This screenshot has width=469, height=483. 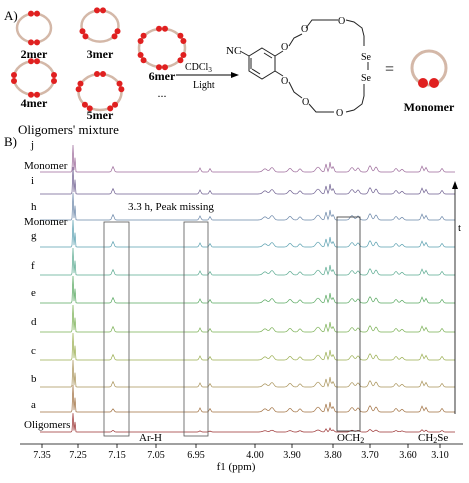 I want to click on trace-label-c: c, so click(x=33, y=351).